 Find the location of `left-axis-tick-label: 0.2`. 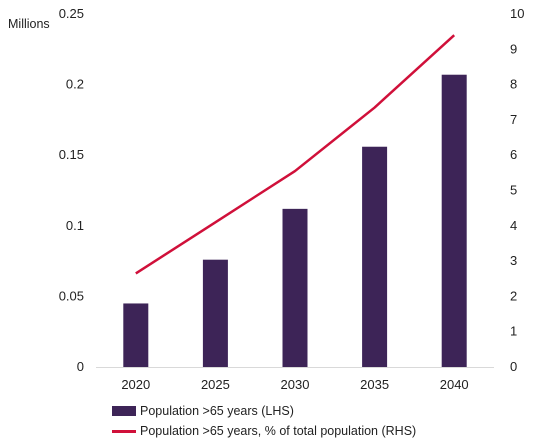

left-axis-tick-label: 0.2 is located at coordinates (75, 84).